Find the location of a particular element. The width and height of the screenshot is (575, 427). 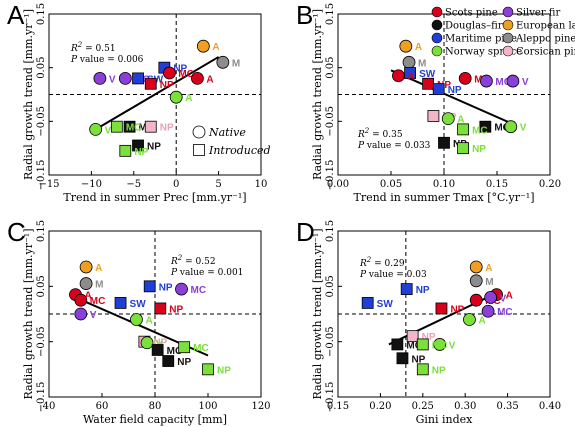

p-value: P value = 0.033 is located at coordinates (394, 146).